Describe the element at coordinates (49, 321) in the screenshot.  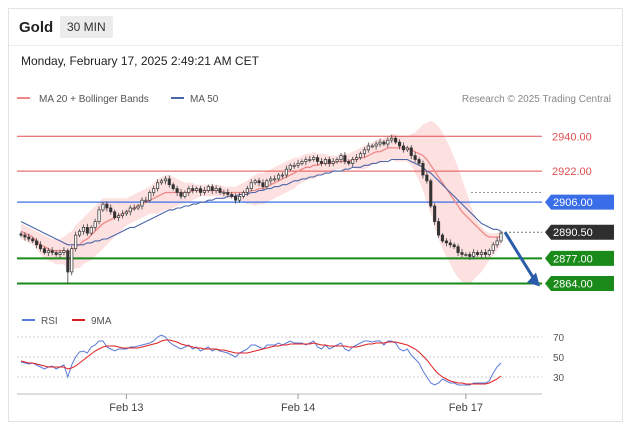
I see `legend-rsi-label: RSI` at that location.